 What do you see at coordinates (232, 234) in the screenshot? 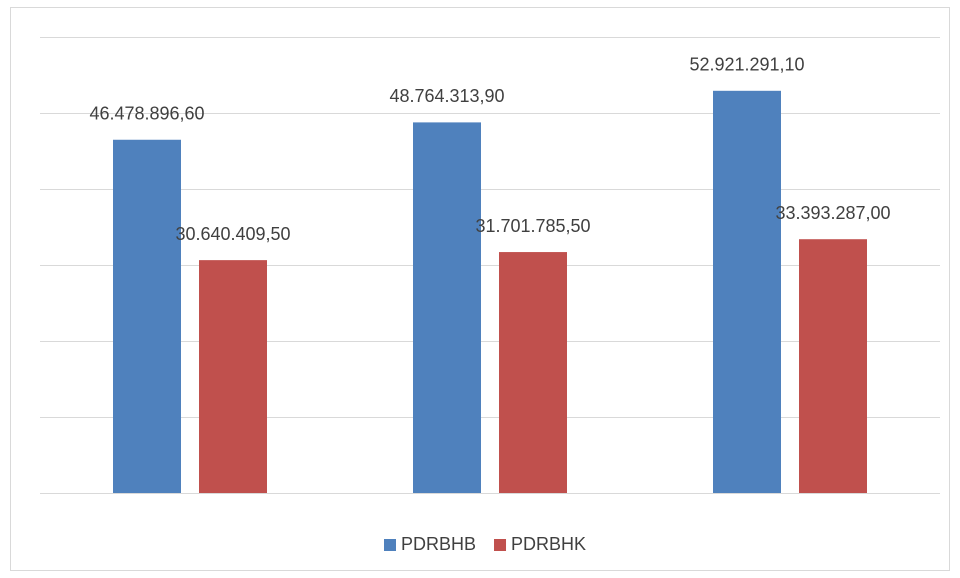
I see `data-label: 30.640.409,50` at bounding box center [232, 234].